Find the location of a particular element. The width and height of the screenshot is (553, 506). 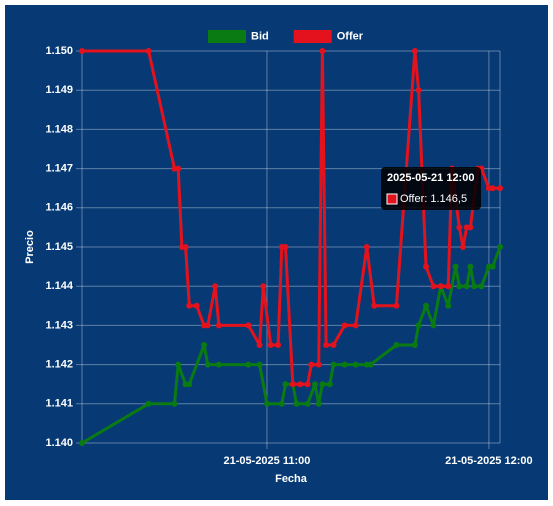

tooltip-box is located at coordinates (431, 188).